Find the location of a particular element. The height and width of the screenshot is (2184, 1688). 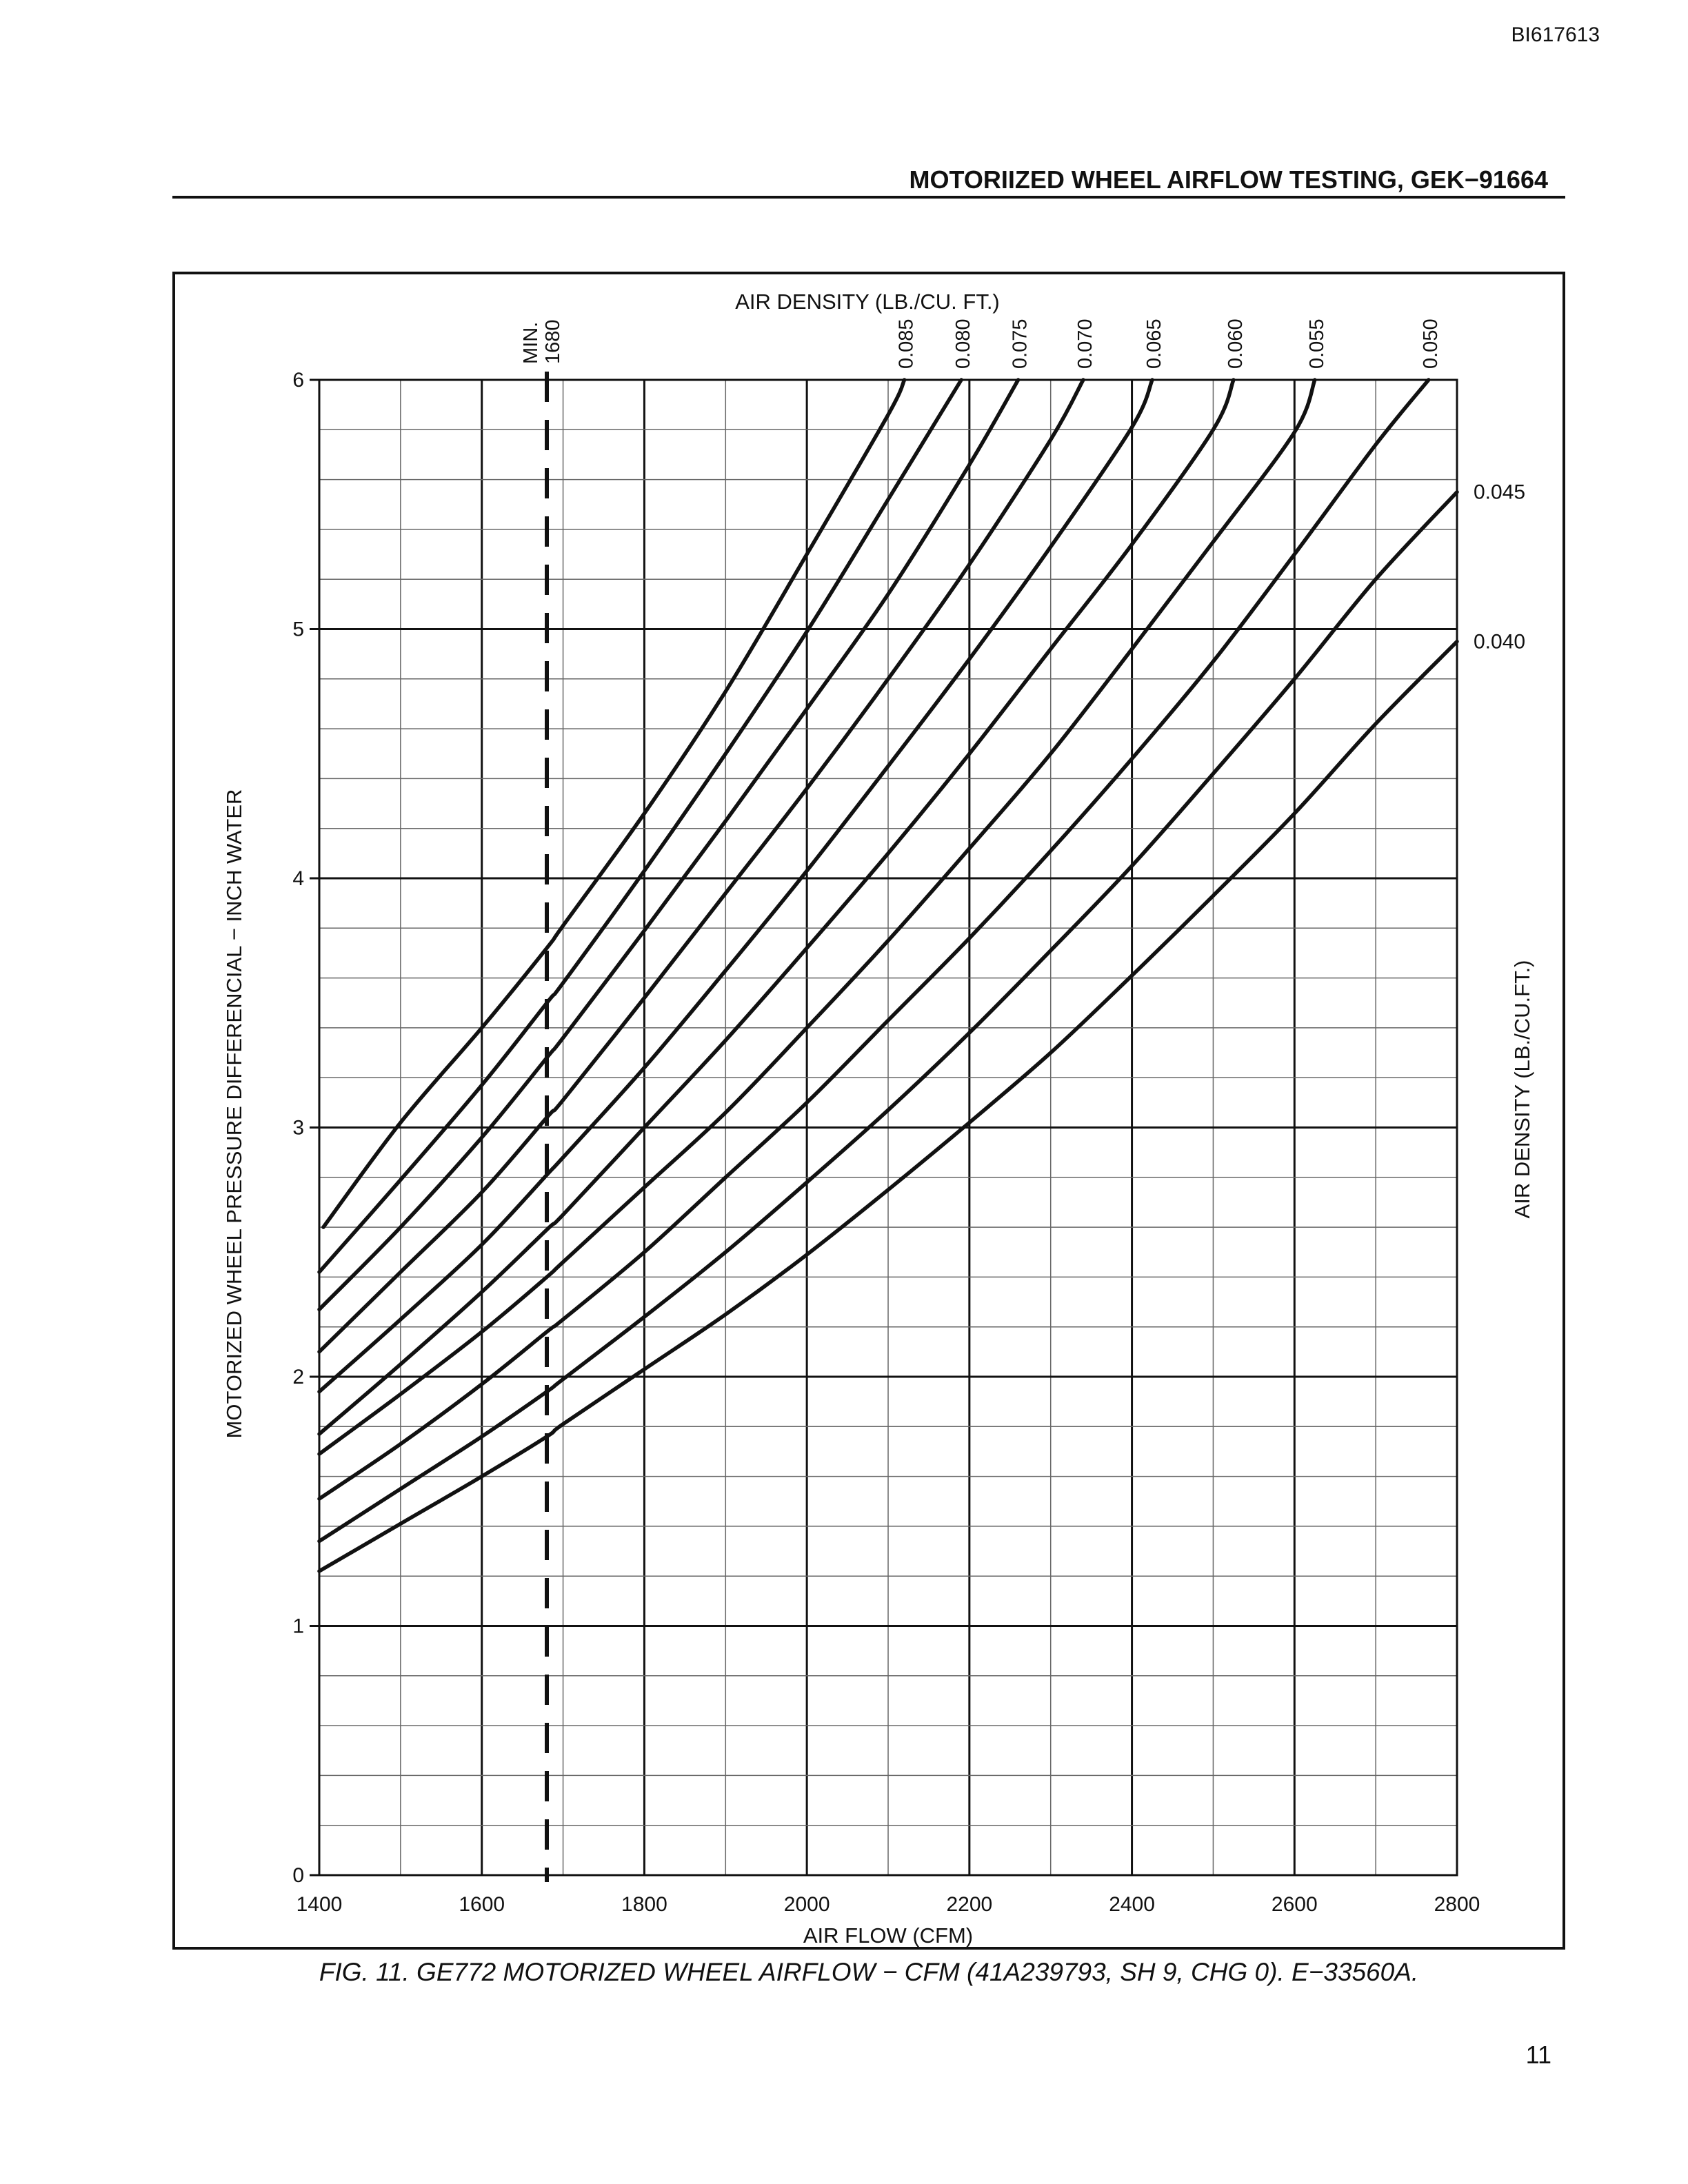

min-airflow-label-2: 1680 is located at coordinates (553, 342).